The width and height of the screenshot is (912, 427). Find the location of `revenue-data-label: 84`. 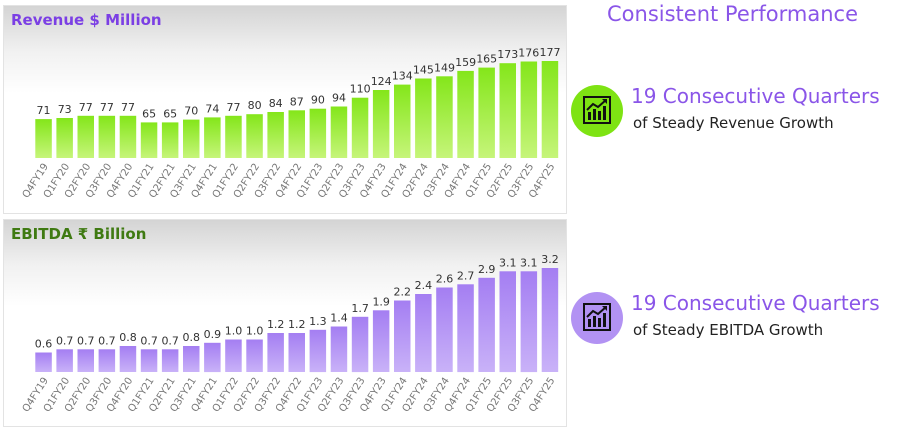

revenue-data-label: 84 is located at coordinates (276, 103).